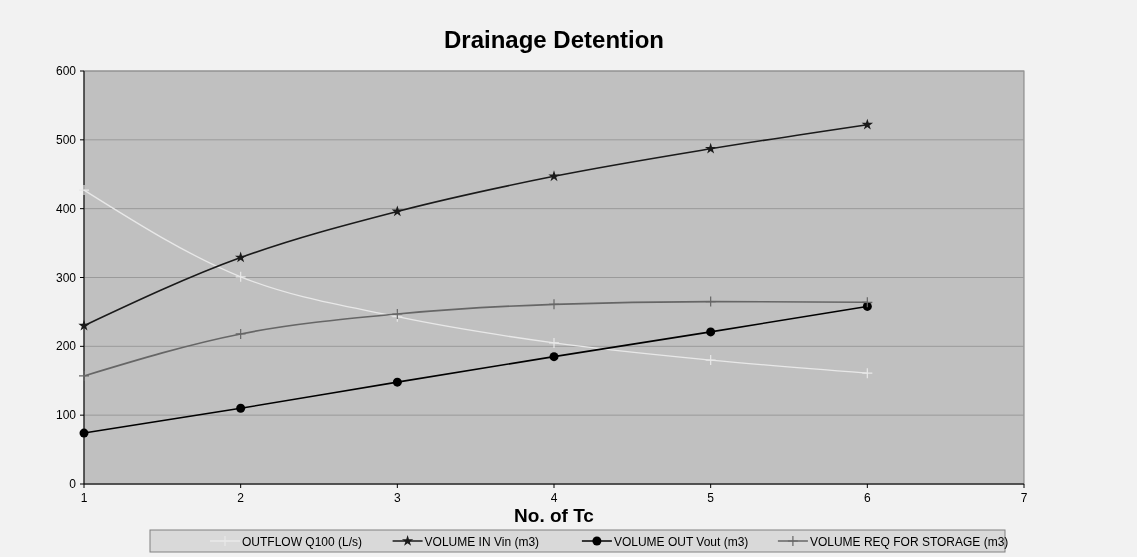 This screenshot has height=557, width=1137. I want to click on legend-label: VOLUME IN Vin (m3), so click(482, 541).